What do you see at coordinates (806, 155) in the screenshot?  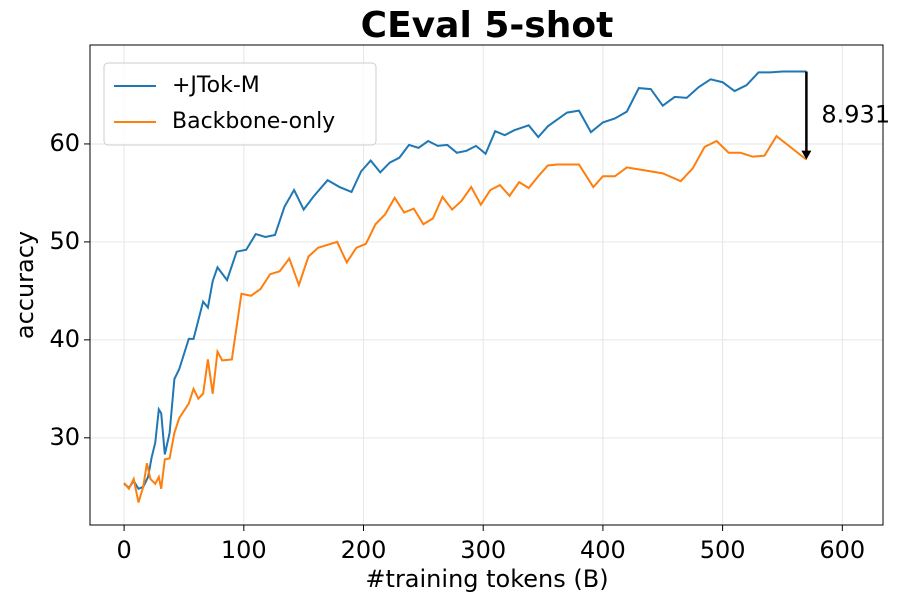 I see `annotation-arrowhead` at bounding box center [806, 155].